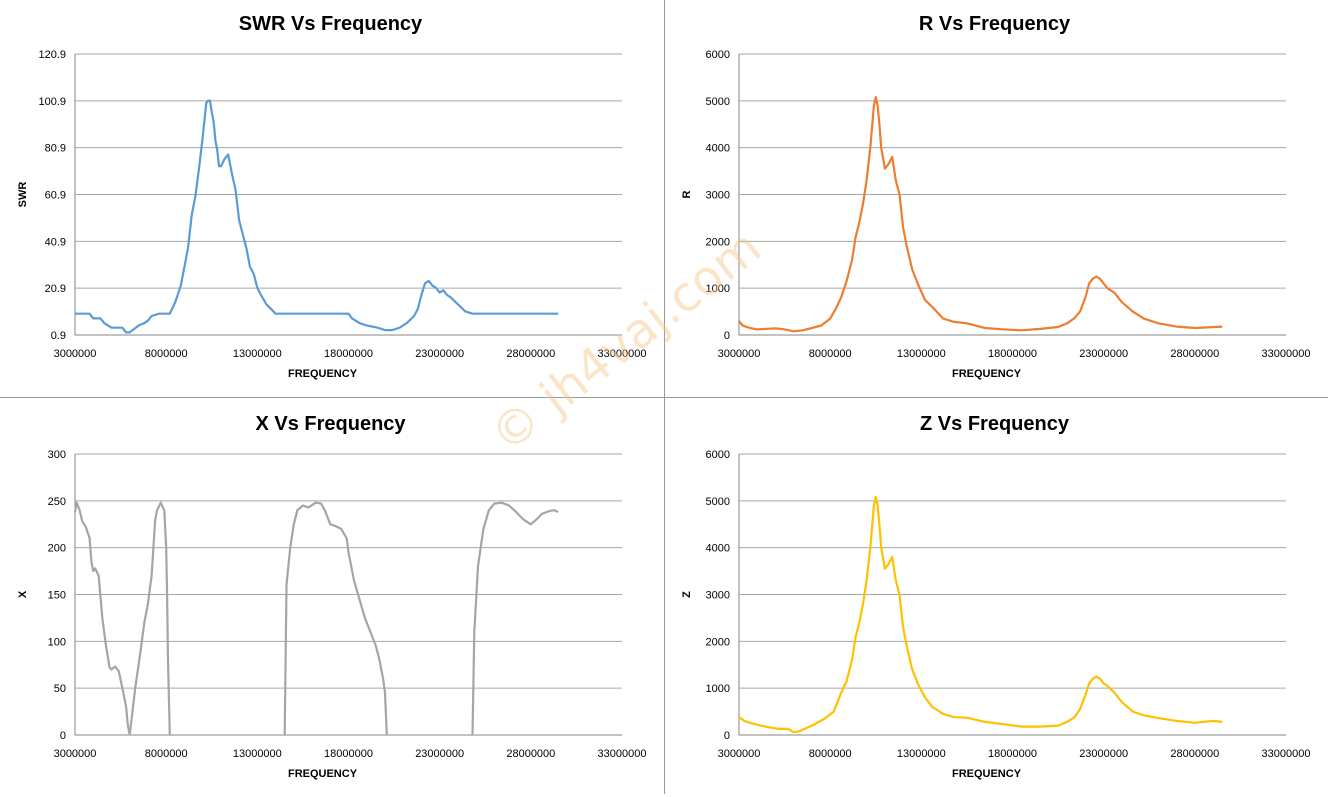 Image resolution: width=1328 pixels, height=797 pixels. I want to click on y-tick-label: 0.9, so click(58, 336).